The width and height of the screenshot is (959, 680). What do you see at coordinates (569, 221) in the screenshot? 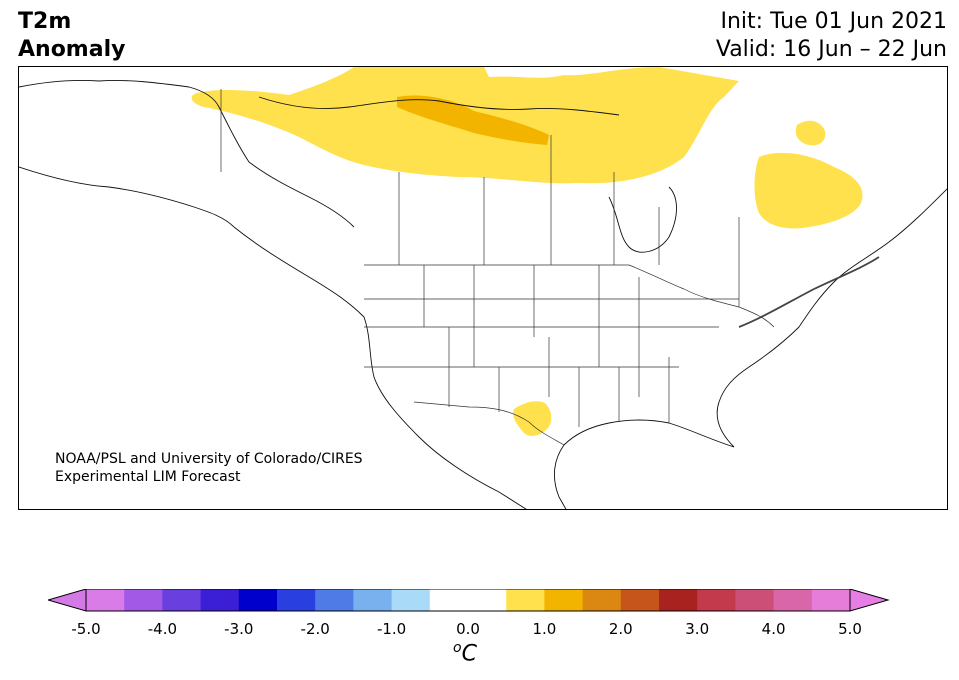
I see `province-borders` at bounding box center [569, 221].